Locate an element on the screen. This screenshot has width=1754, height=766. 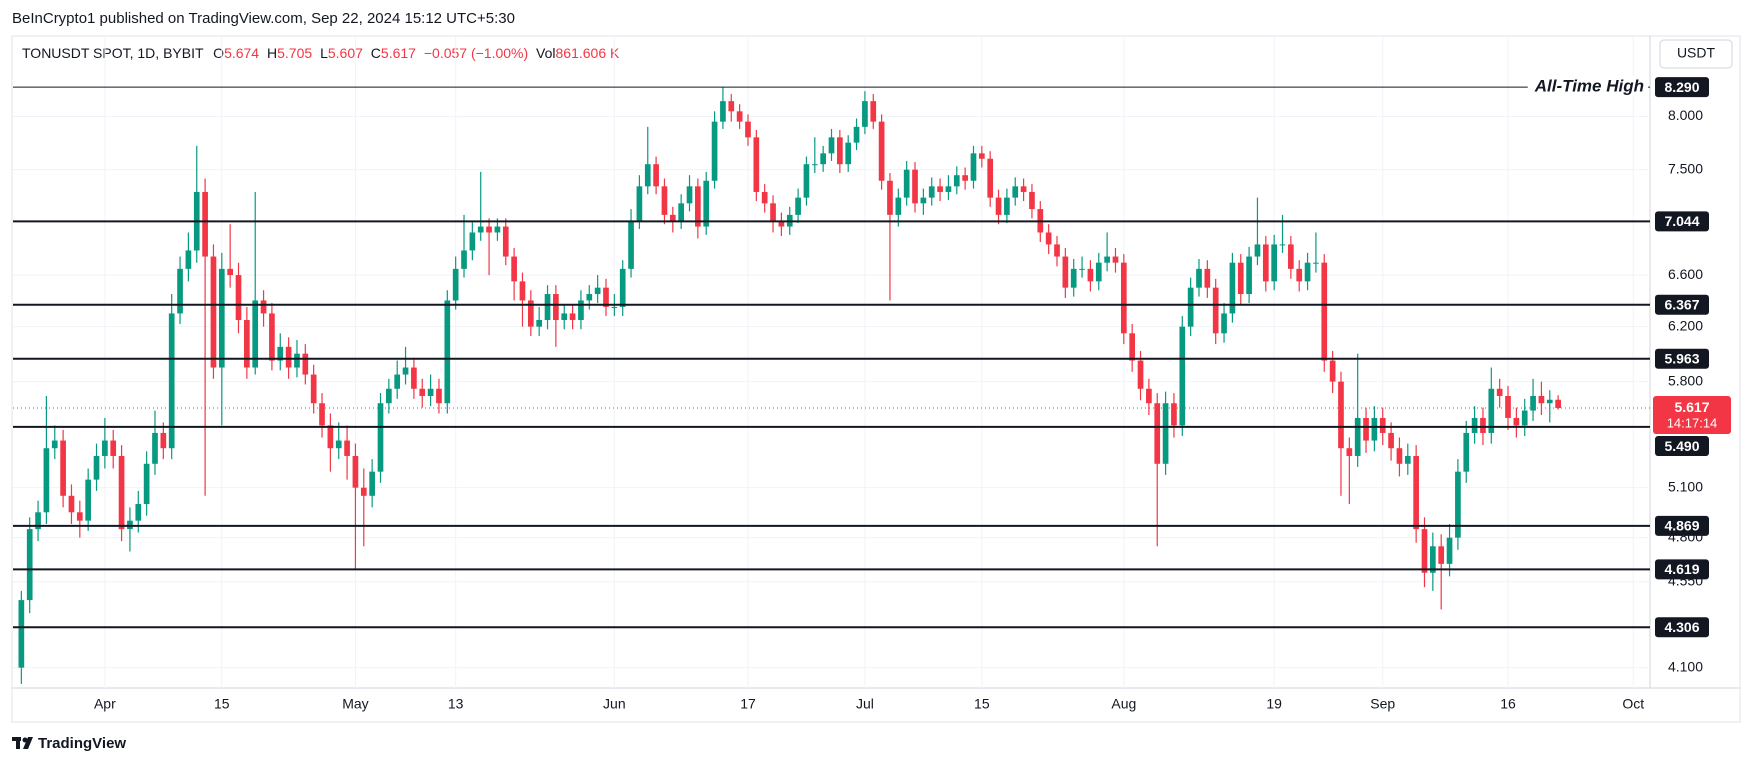
h-label: H is located at coordinates (272, 53).